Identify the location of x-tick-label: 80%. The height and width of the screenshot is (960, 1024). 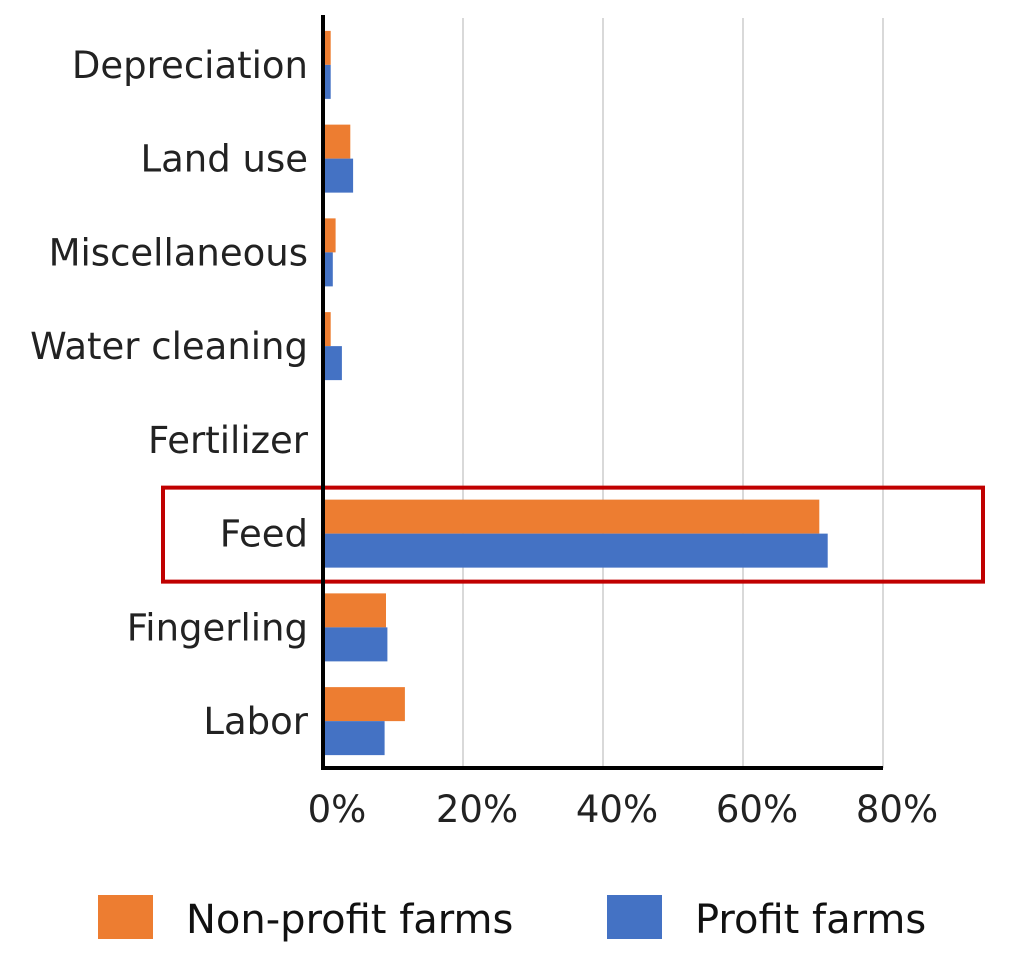
(897, 809).